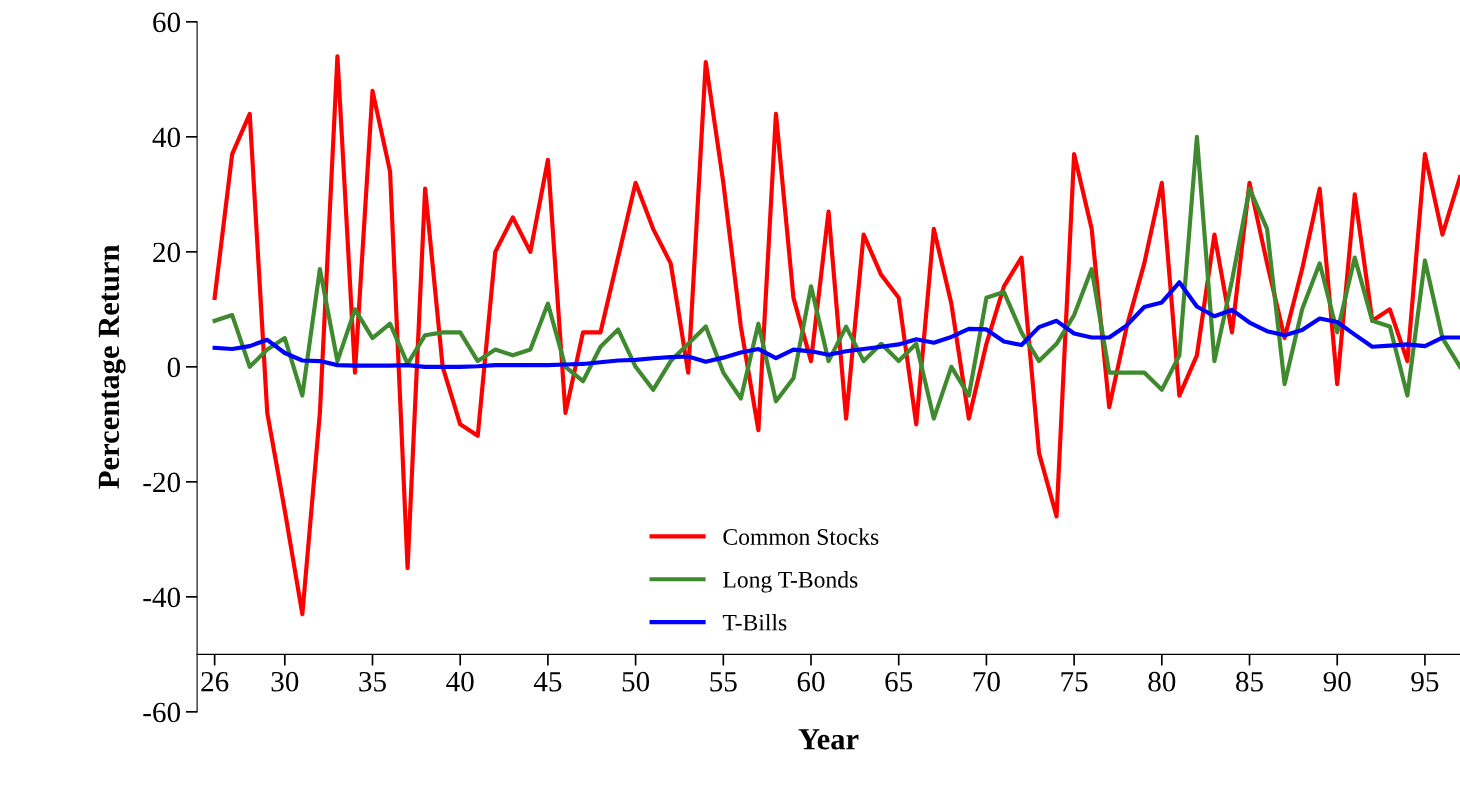 Image resolution: width=1460 pixels, height=808 pixels. What do you see at coordinates (1162, 681) in the screenshot?
I see `x-tick-label: 80` at bounding box center [1162, 681].